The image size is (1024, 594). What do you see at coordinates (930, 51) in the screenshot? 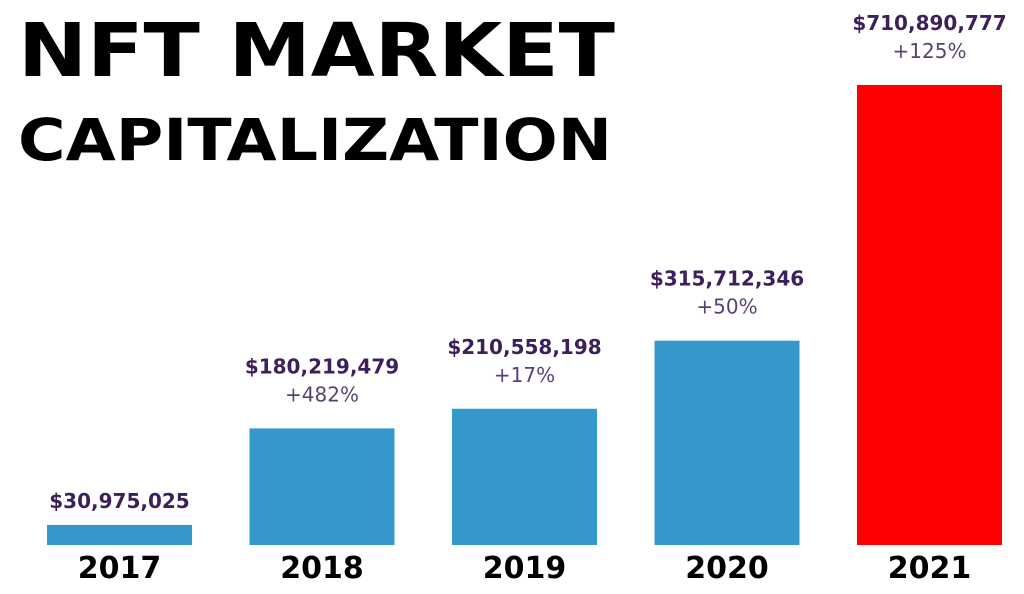
I see `growth-label: +125%` at bounding box center [930, 51].